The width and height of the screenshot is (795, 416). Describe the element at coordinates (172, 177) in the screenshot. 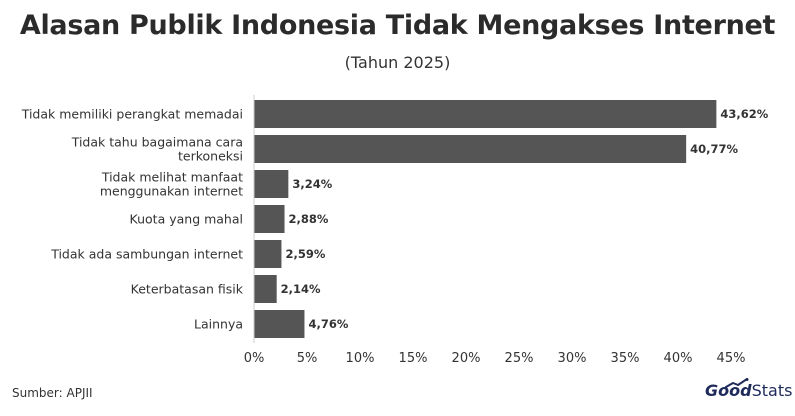

I see `category-label-2-0: Tidak melihat manfaat` at that location.